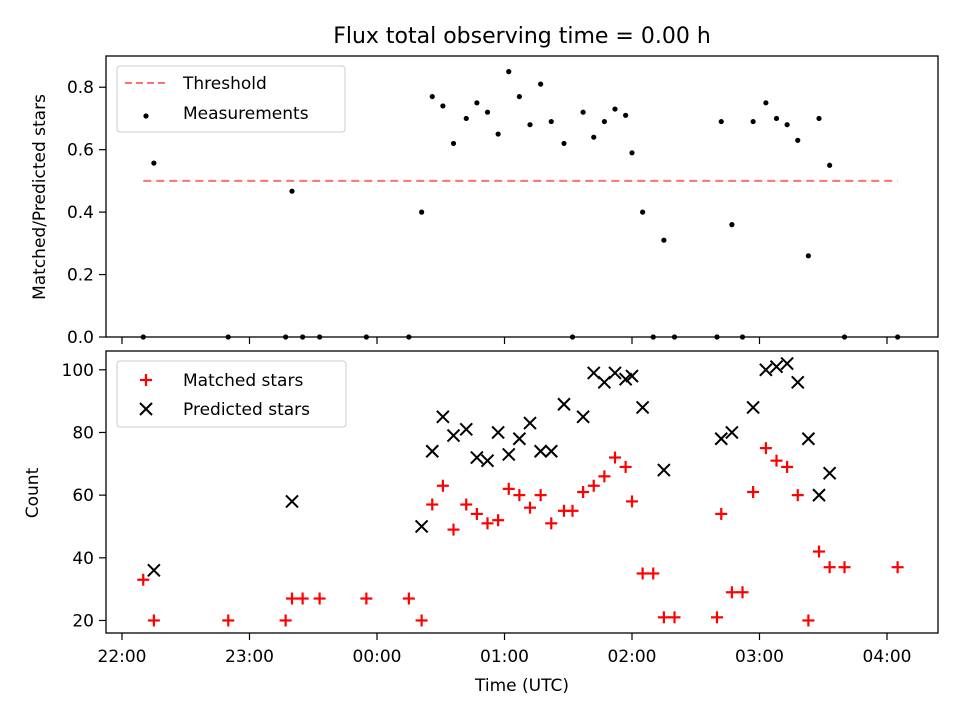 Image resolution: width=960 pixels, height=720 pixels. What do you see at coordinates (80, 276) in the screenshot?
I see `top-ytick-label: 0.2` at bounding box center [80, 276].